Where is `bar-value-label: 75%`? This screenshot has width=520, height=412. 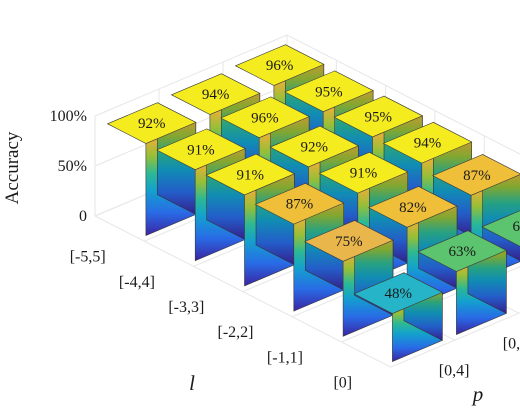
bar-value-label: 75% is located at coordinates (349, 242).